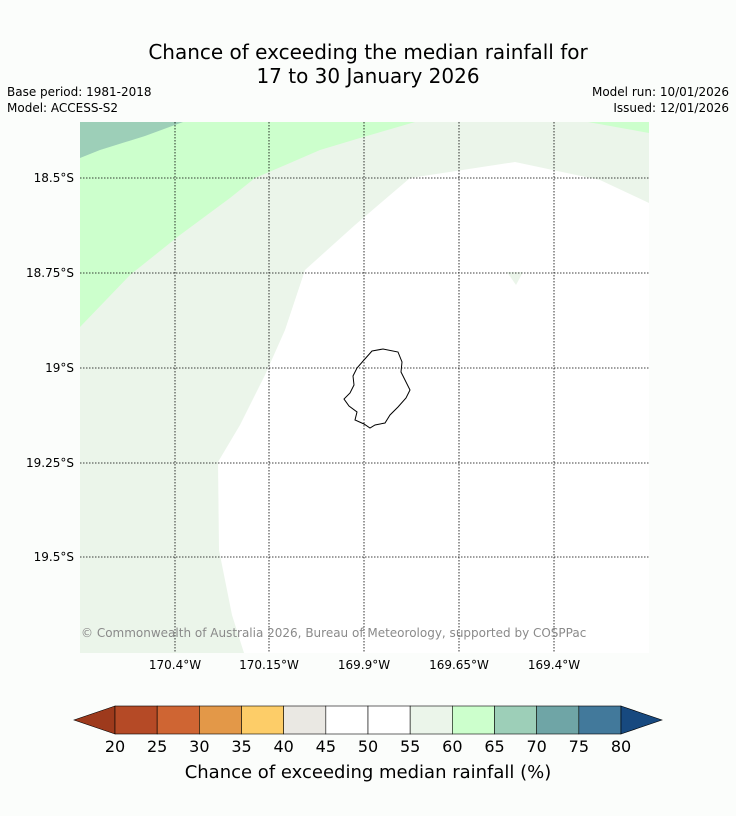 The image size is (736, 816). What do you see at coordinates (94, 720) in the screenshot?
I see `colorbar-arrow-low` at bounding box center [94, 720].